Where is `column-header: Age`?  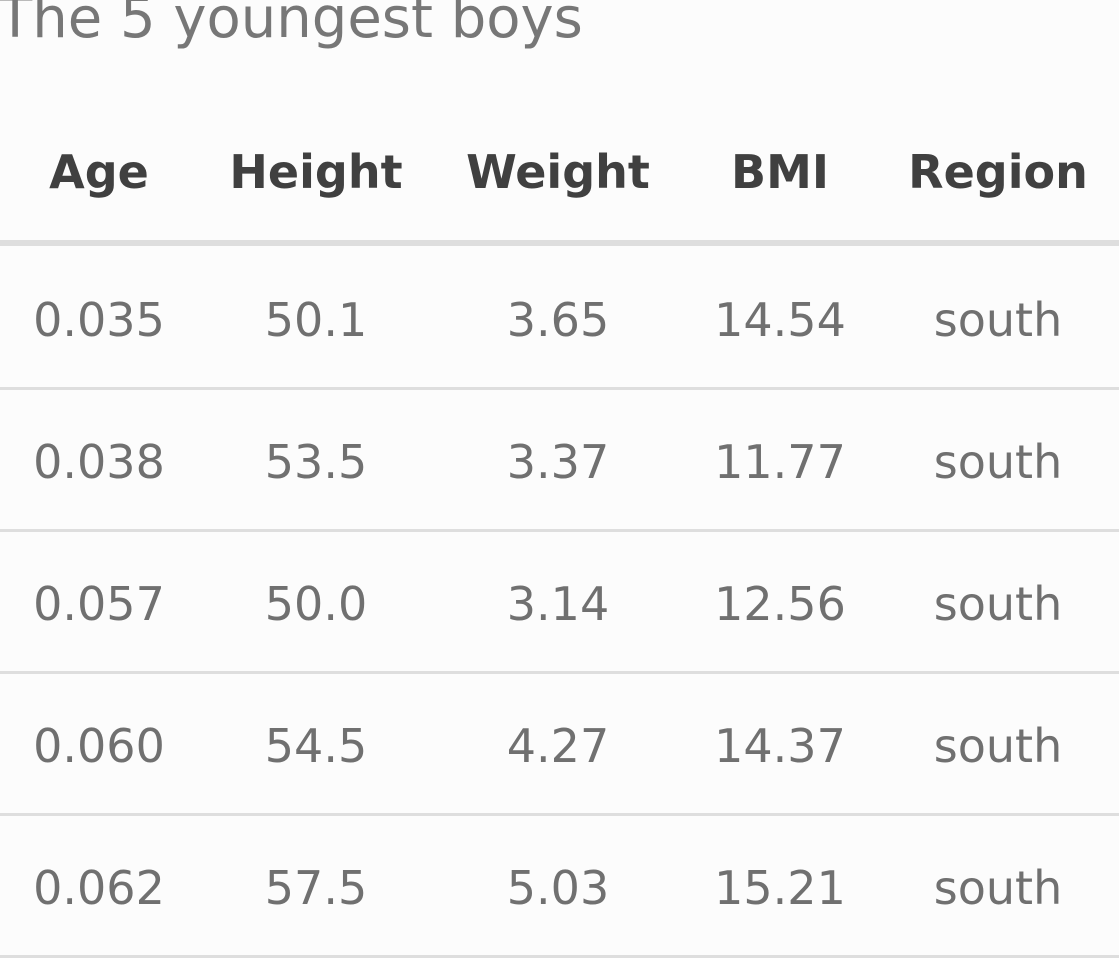 column-header: Age is located at coordinates (99, 172).